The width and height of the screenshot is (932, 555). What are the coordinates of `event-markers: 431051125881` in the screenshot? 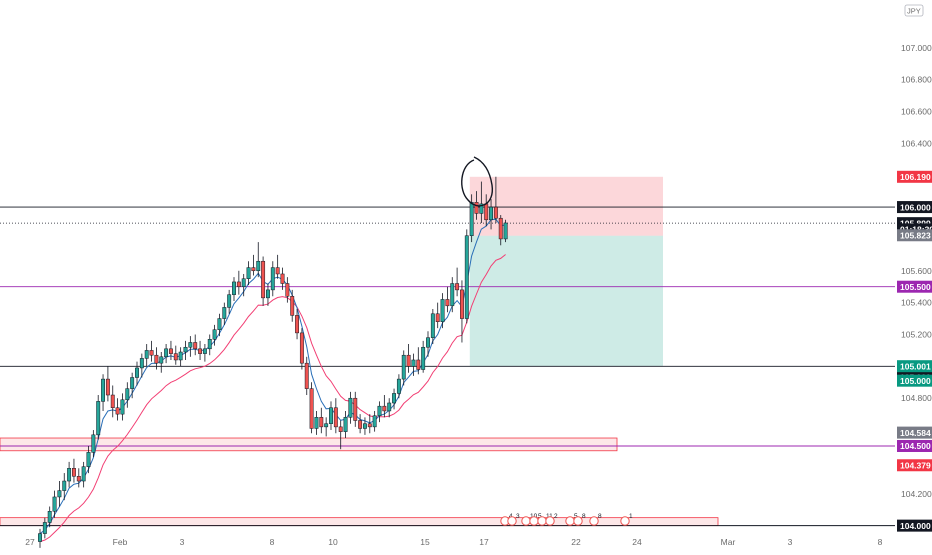 It's located at (566, 519).